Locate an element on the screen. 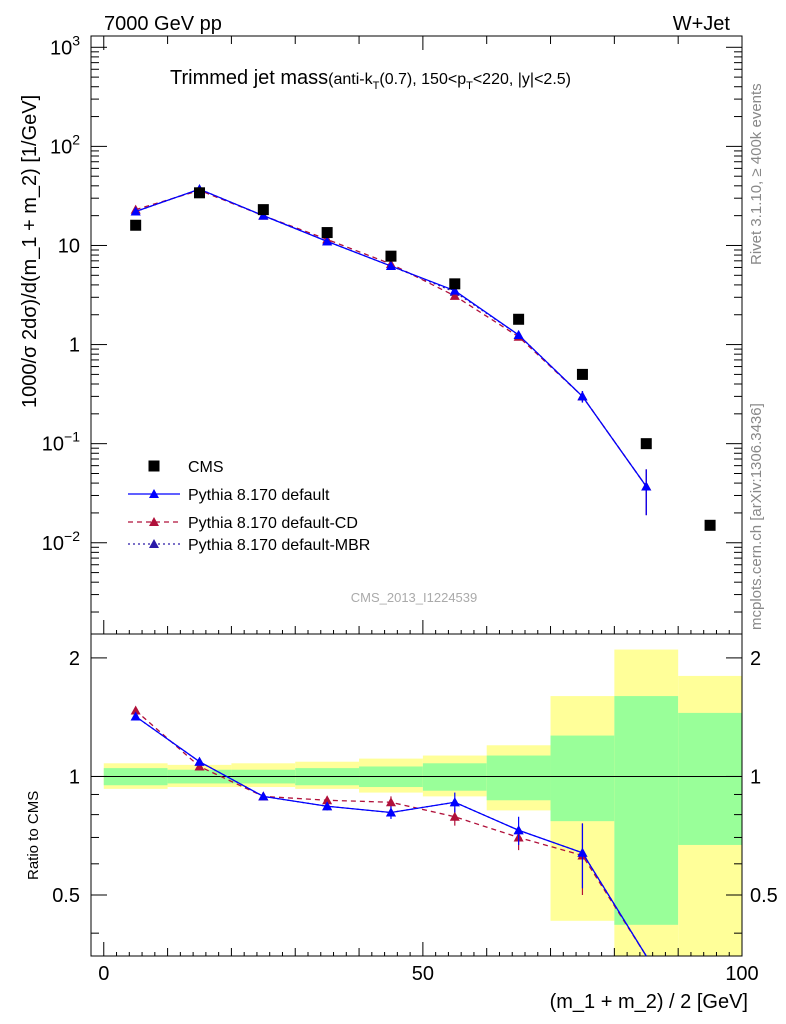 The image size is (786, 1024). y-tick-label-main: 10⁻² is located at coordinates (61, 541).